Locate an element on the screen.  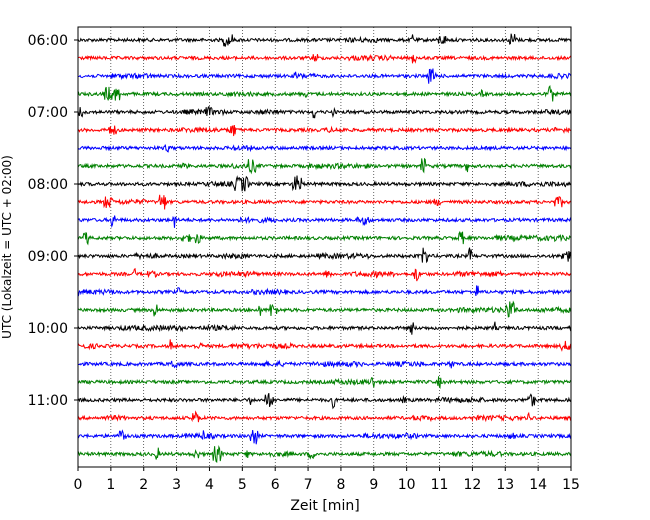
x-tick-label: 14 is located at coordinates (538, 485).